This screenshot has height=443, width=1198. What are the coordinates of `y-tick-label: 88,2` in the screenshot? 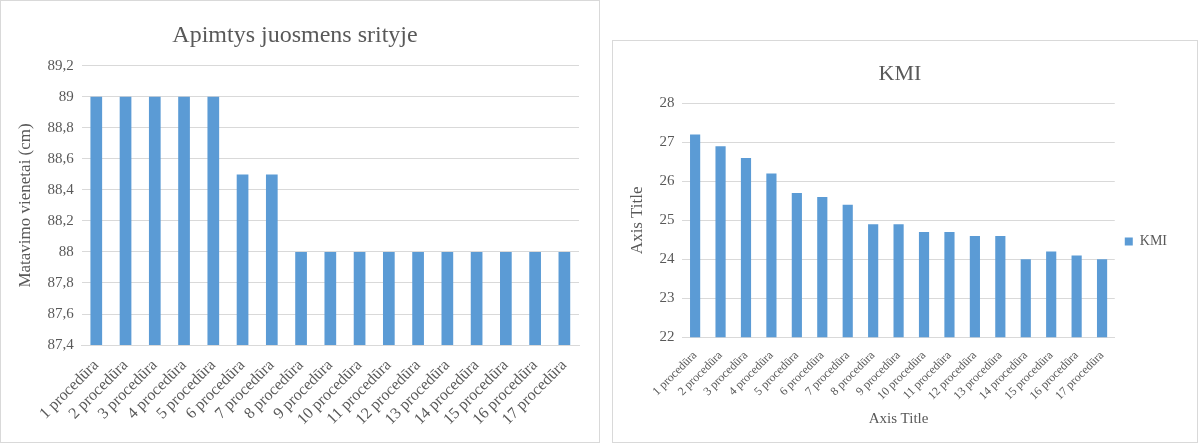 It's located at (60, 219).